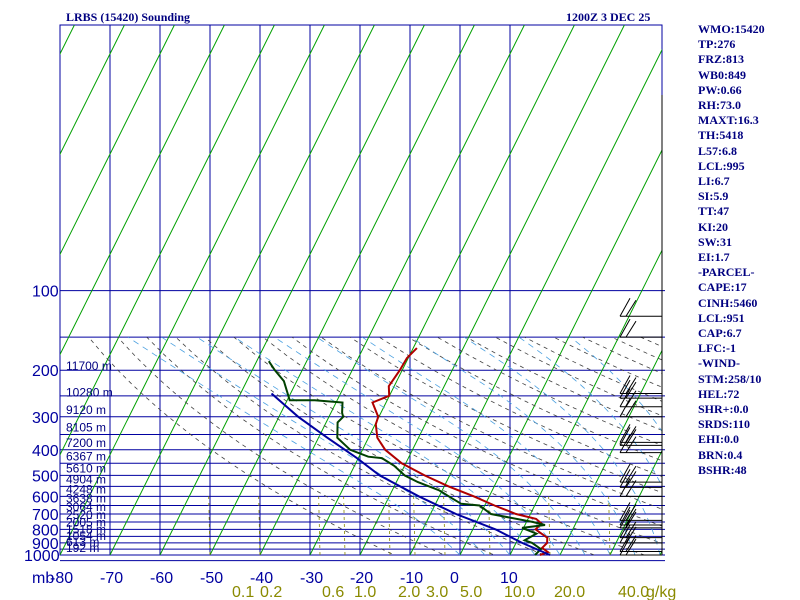  I want to click on pressure-label-500: 500, so click(45, 476).